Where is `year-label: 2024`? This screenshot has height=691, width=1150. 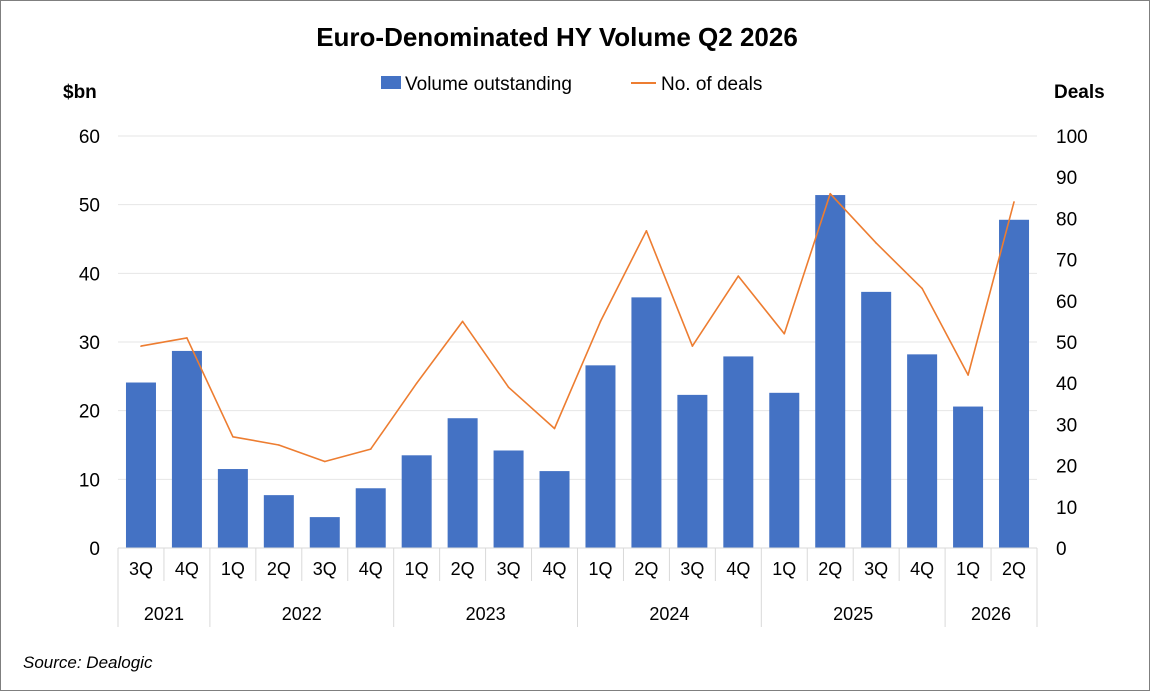 year-label: 2024 is located at coordinates (669, 614).